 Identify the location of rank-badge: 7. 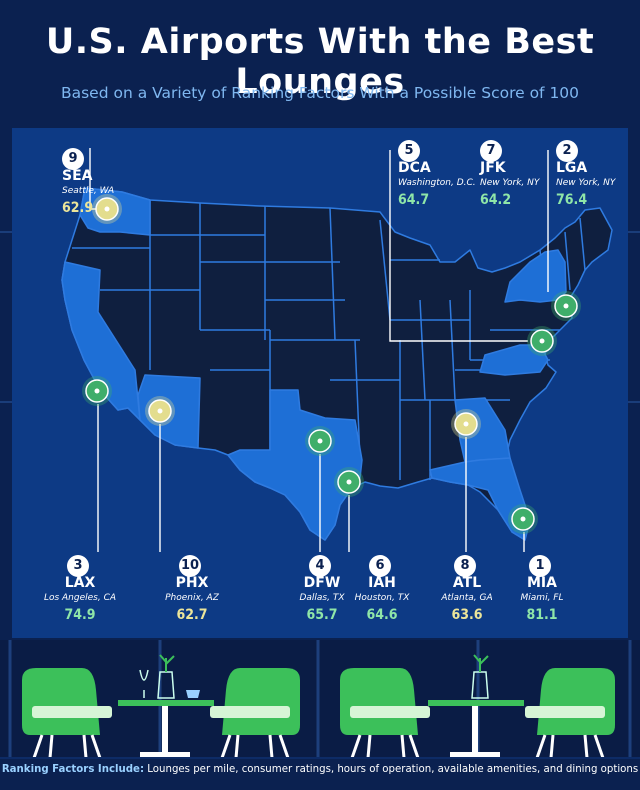
(491, 151).